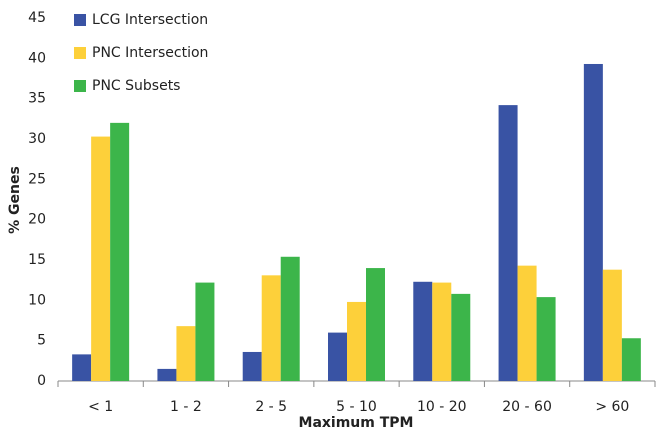 The height and width of the screenshot is (438, 657). I want to click on y-axis-title: % Genes, so click(15, 200).